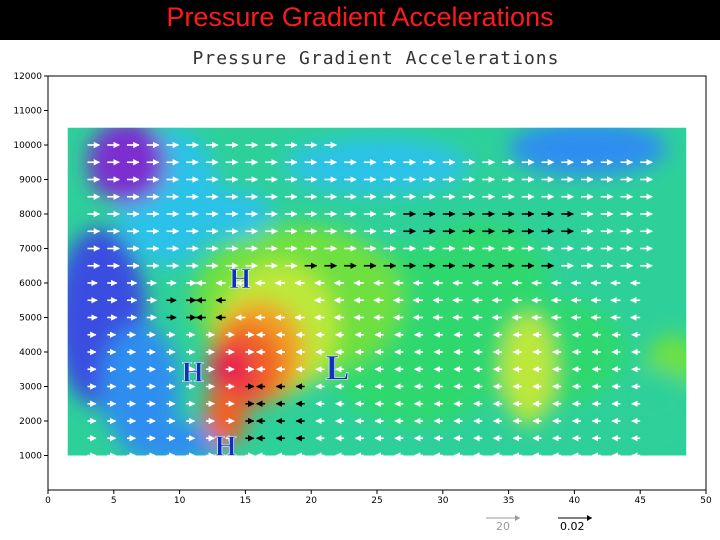 The image size is (720, 540). Describe the element at coordinates (508, 501) in the screenshot. I see `x-tick-label: 35` at that location.